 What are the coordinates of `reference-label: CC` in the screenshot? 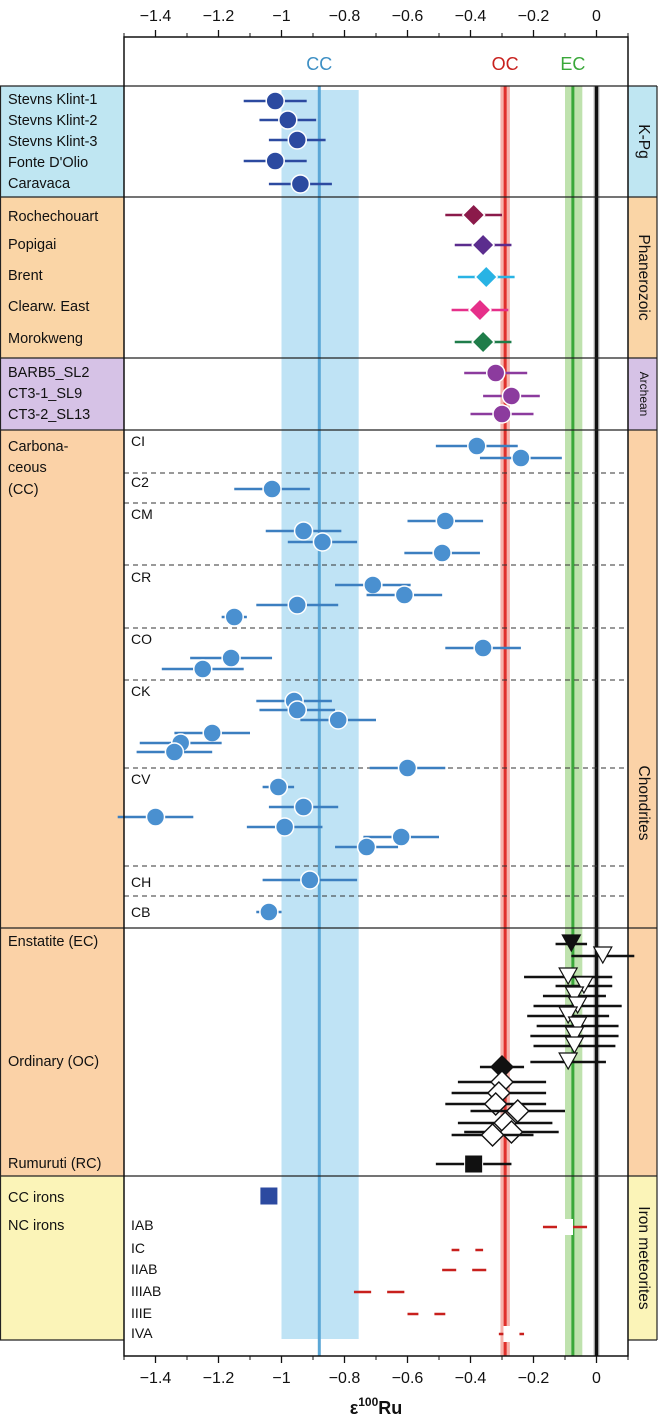 It's located at (319, 64).